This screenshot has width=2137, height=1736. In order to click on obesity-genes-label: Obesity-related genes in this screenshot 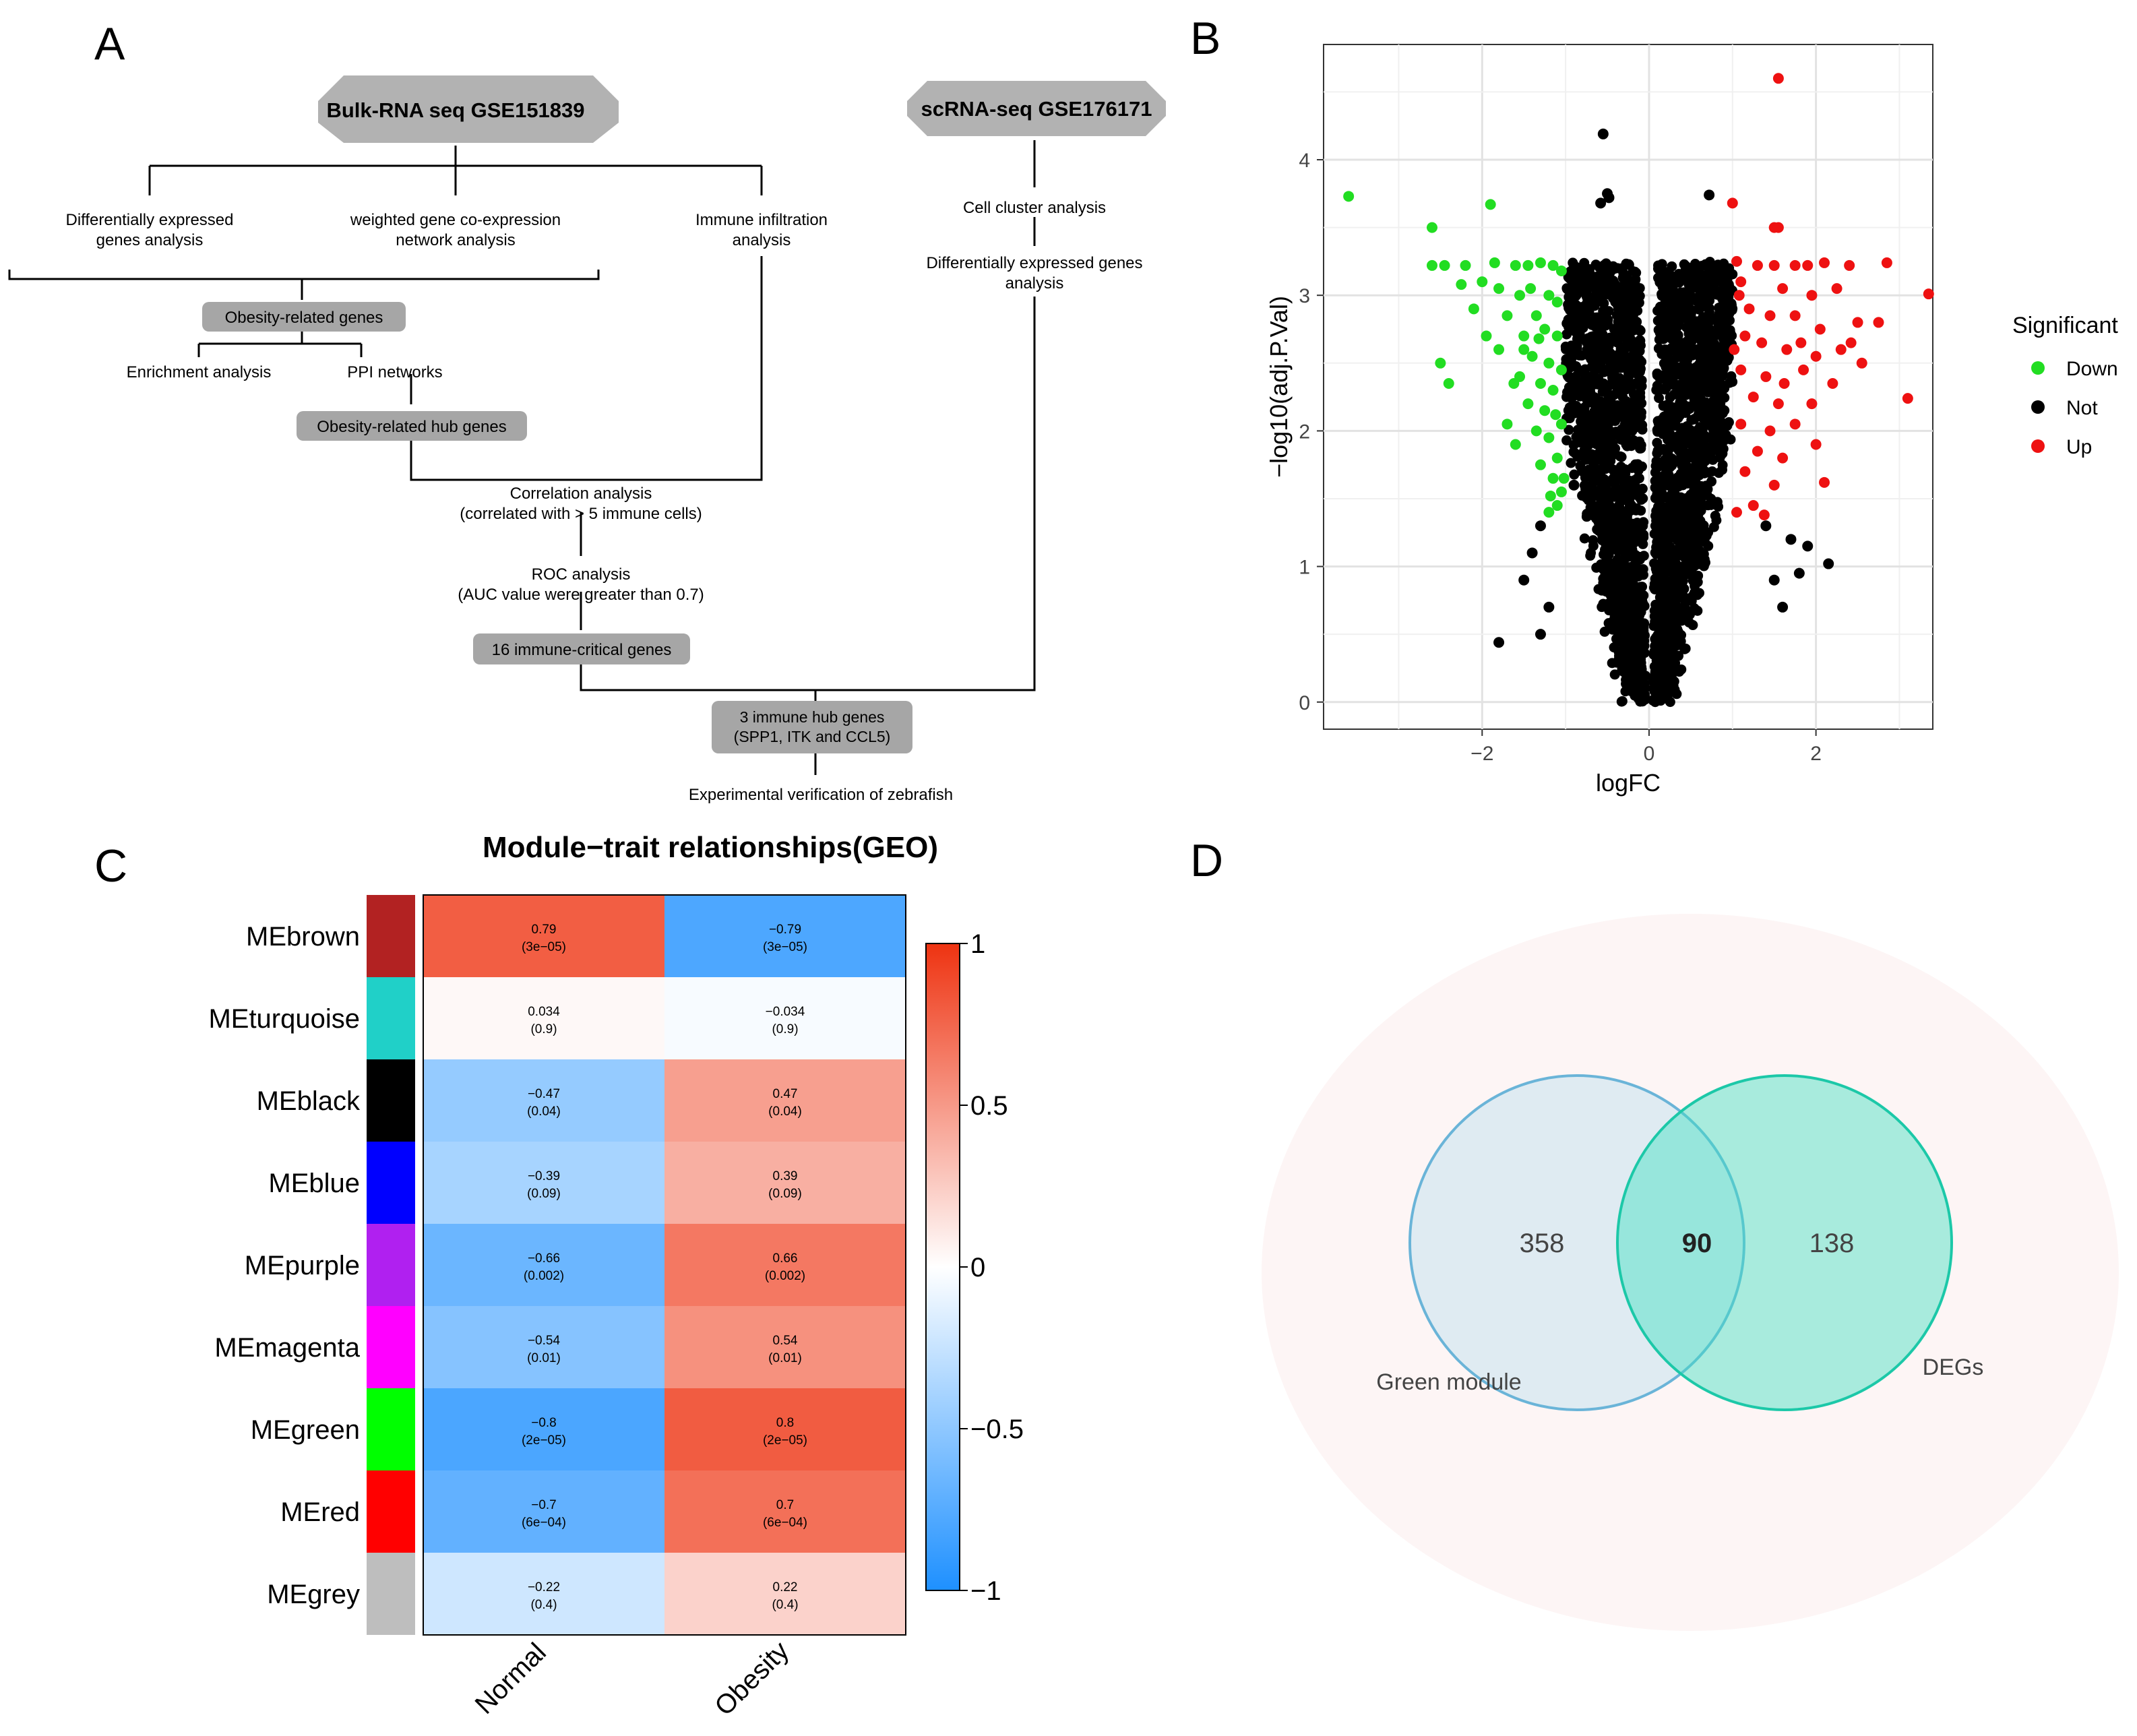, I will do `click(304, 318)`.